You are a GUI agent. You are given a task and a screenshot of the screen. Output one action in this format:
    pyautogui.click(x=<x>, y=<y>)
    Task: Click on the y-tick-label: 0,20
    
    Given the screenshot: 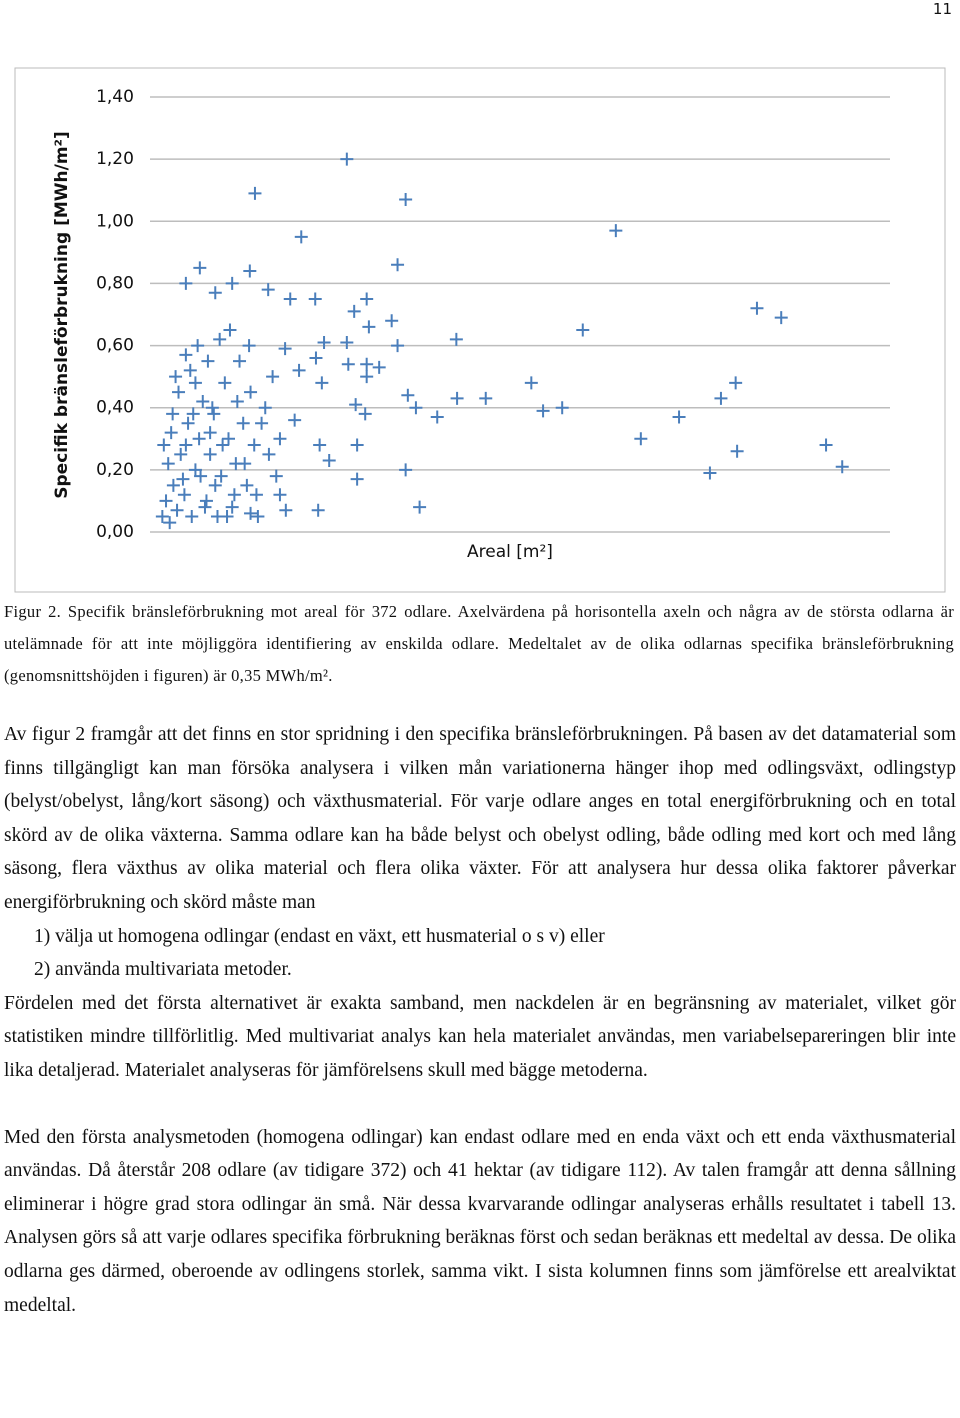 What is the action you would take?
    pyautogui.click(x=115, y=470)
    